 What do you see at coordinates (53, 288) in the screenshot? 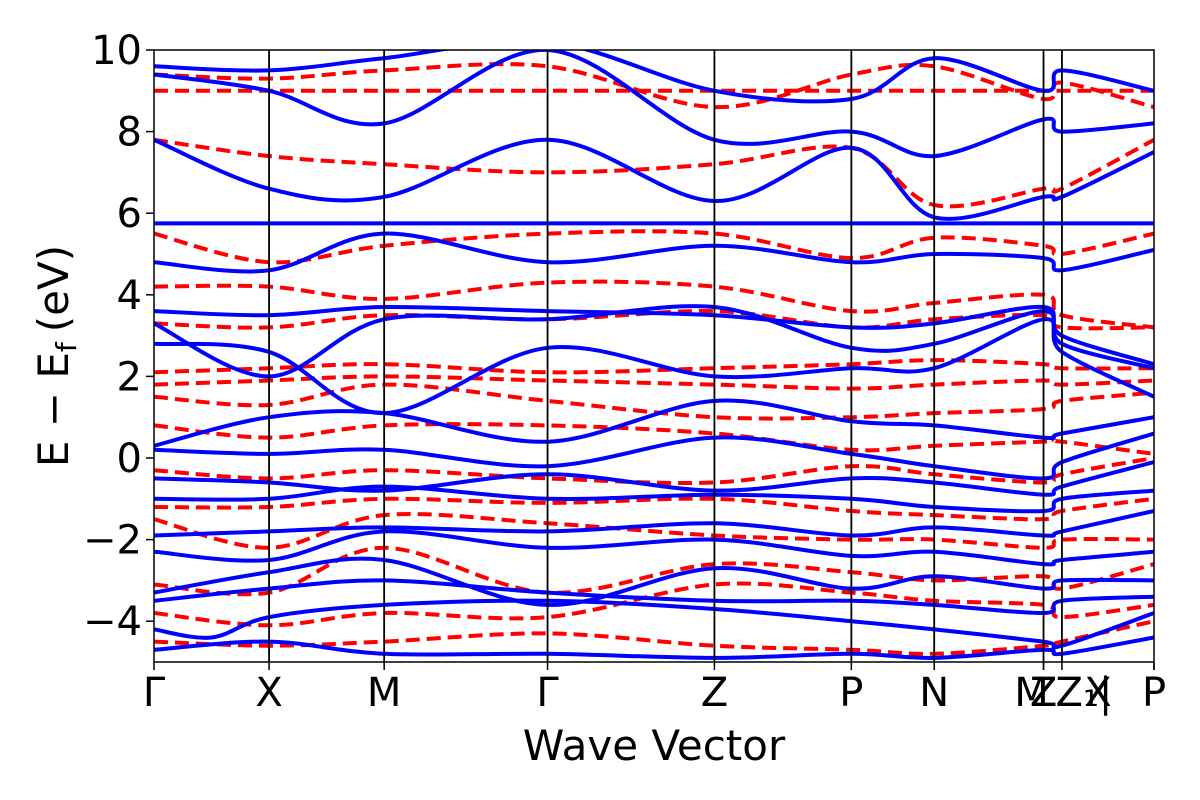
I see `y-axis-label-unit: (eV)` at bounding box center [53, 288].